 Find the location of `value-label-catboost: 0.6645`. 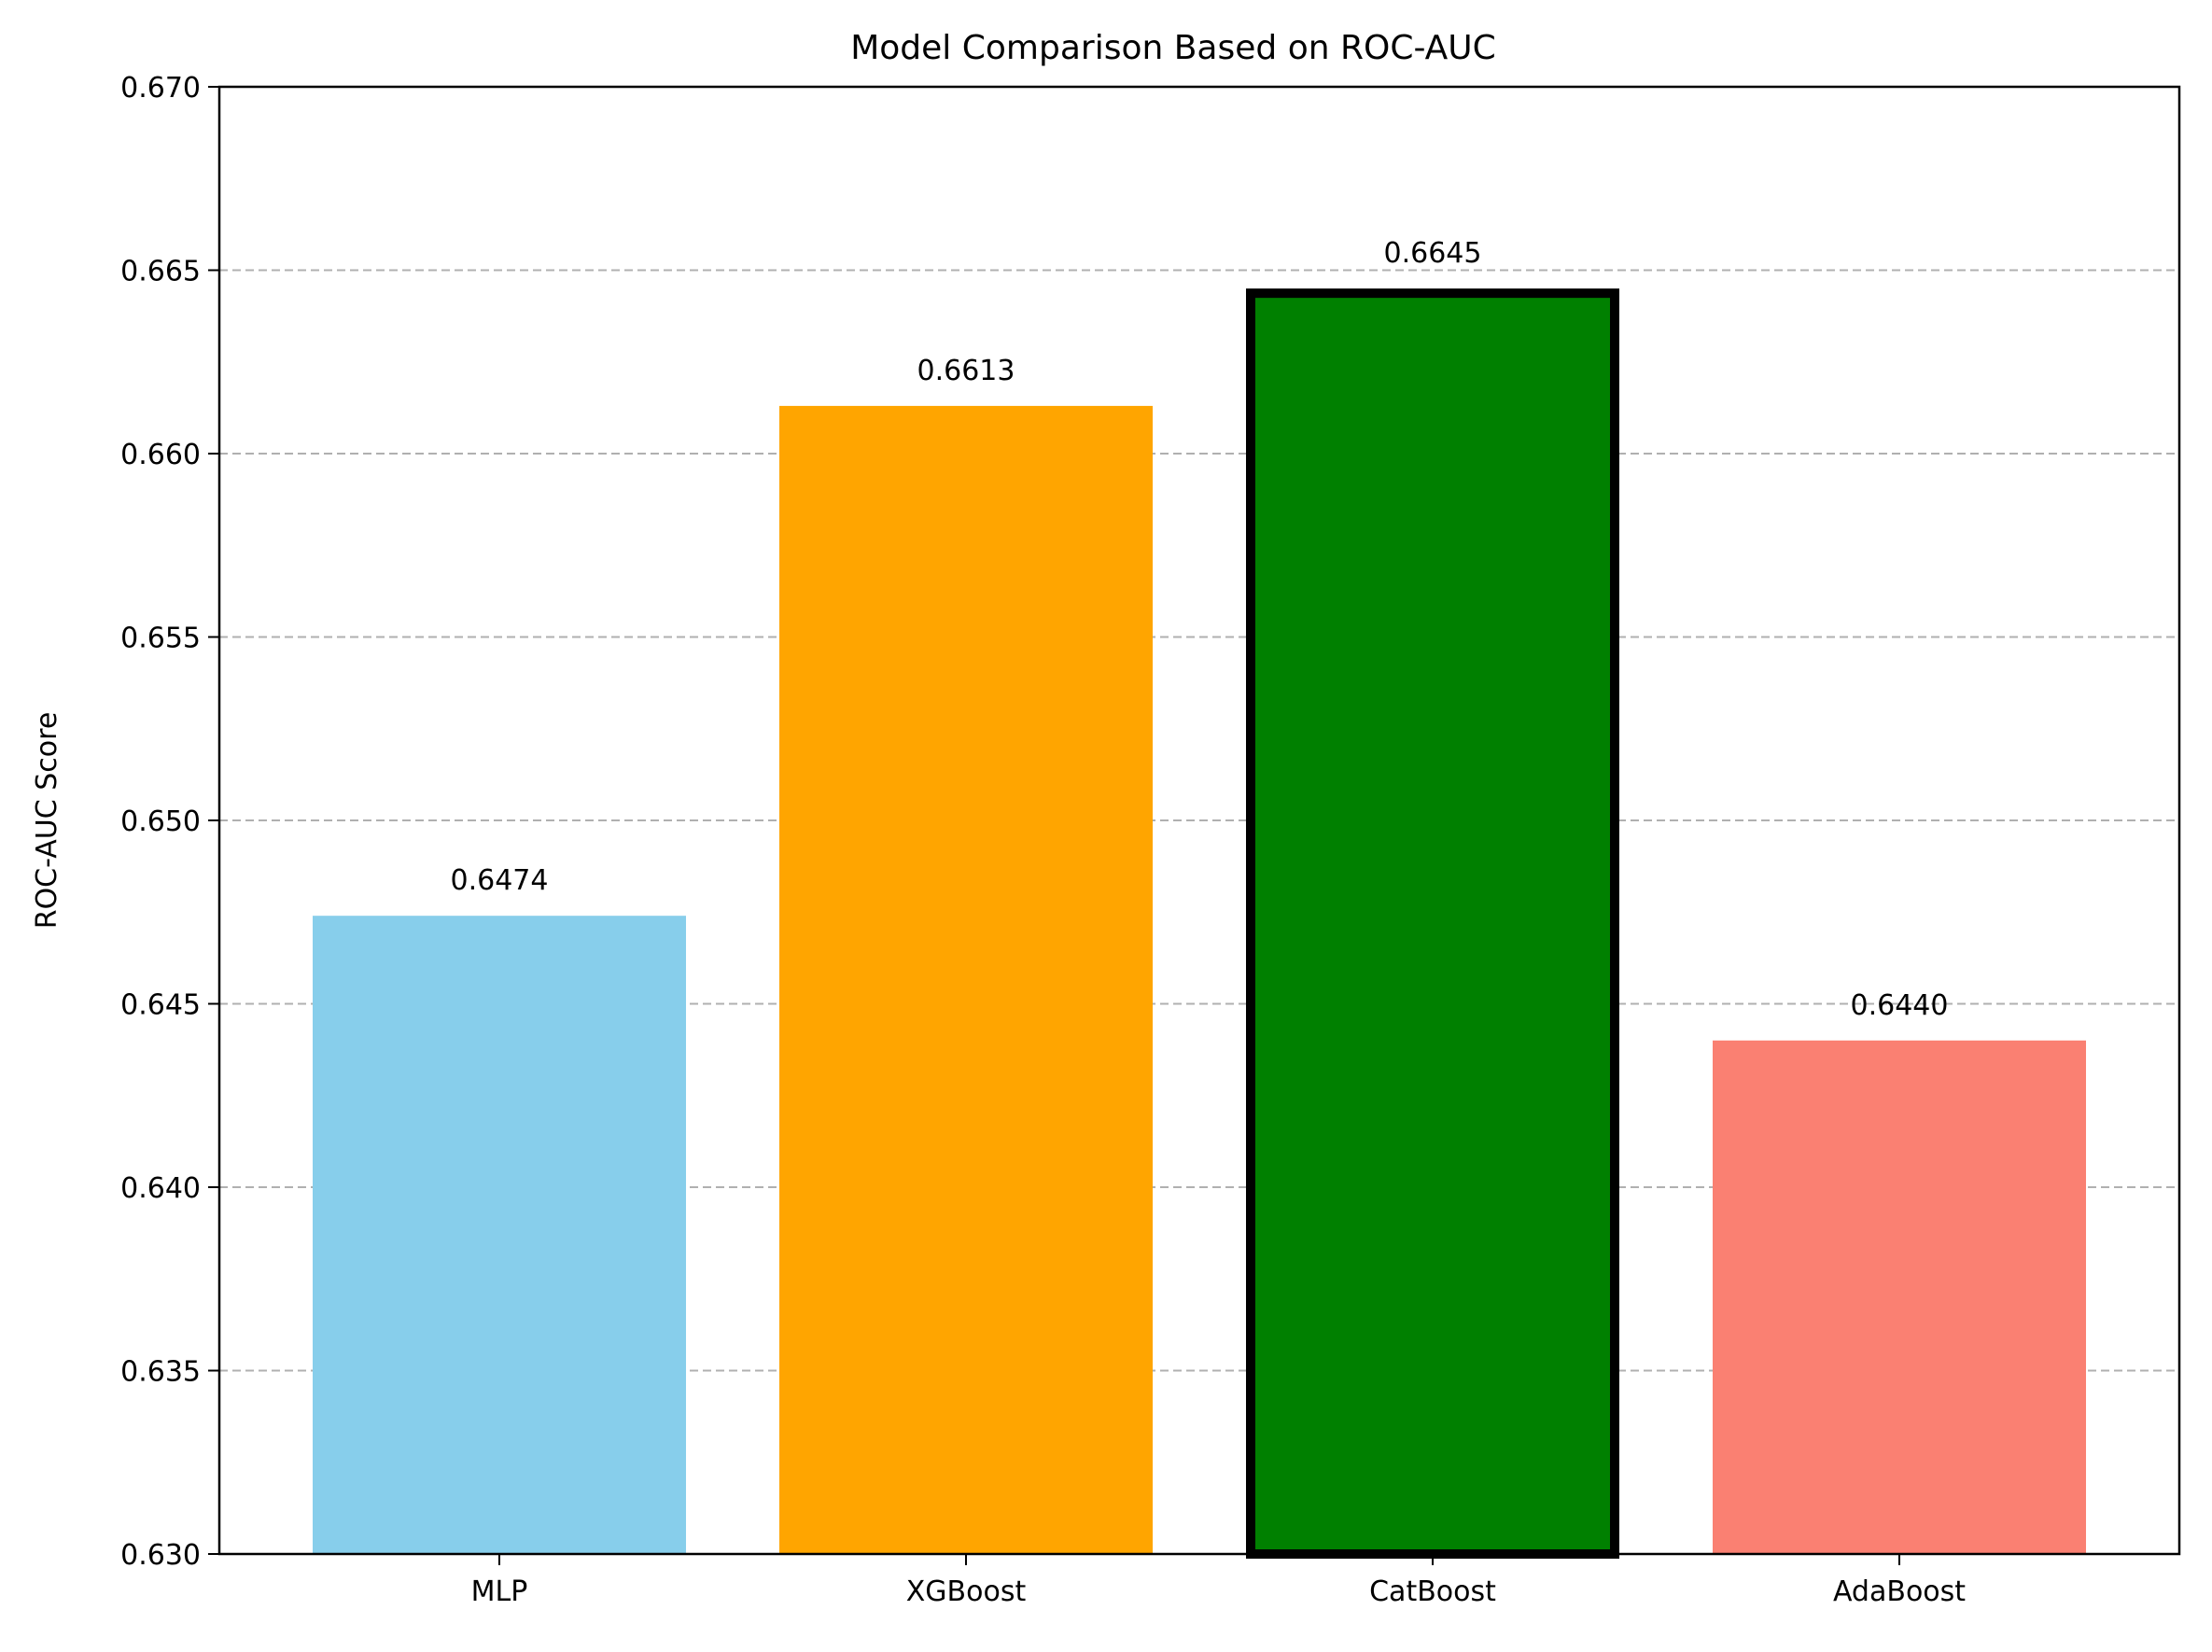

value-label-catboost: 0.6645 is located at coordinates (1433, 253).